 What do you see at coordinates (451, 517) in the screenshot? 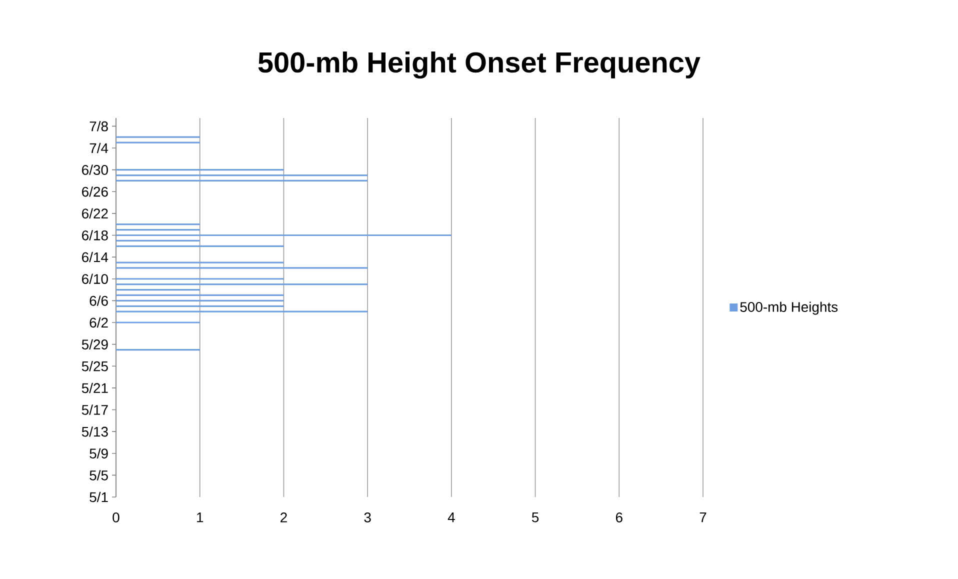
I see `x-tick-label: 4` at bounding box center [451, 517].